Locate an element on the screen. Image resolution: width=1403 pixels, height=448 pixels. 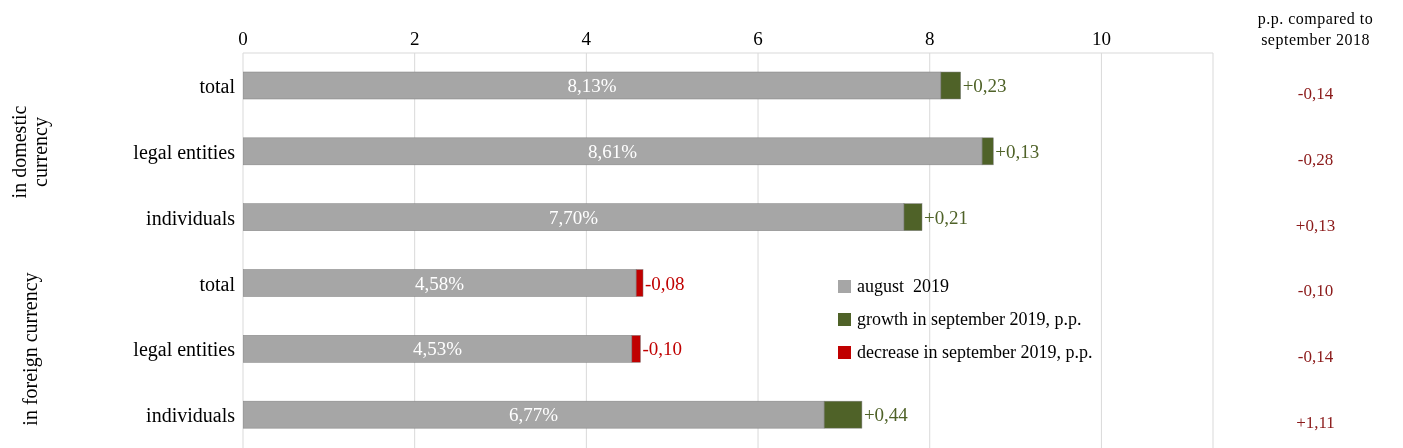
legend-label: august 2019 is located at coordinates (903, 286).